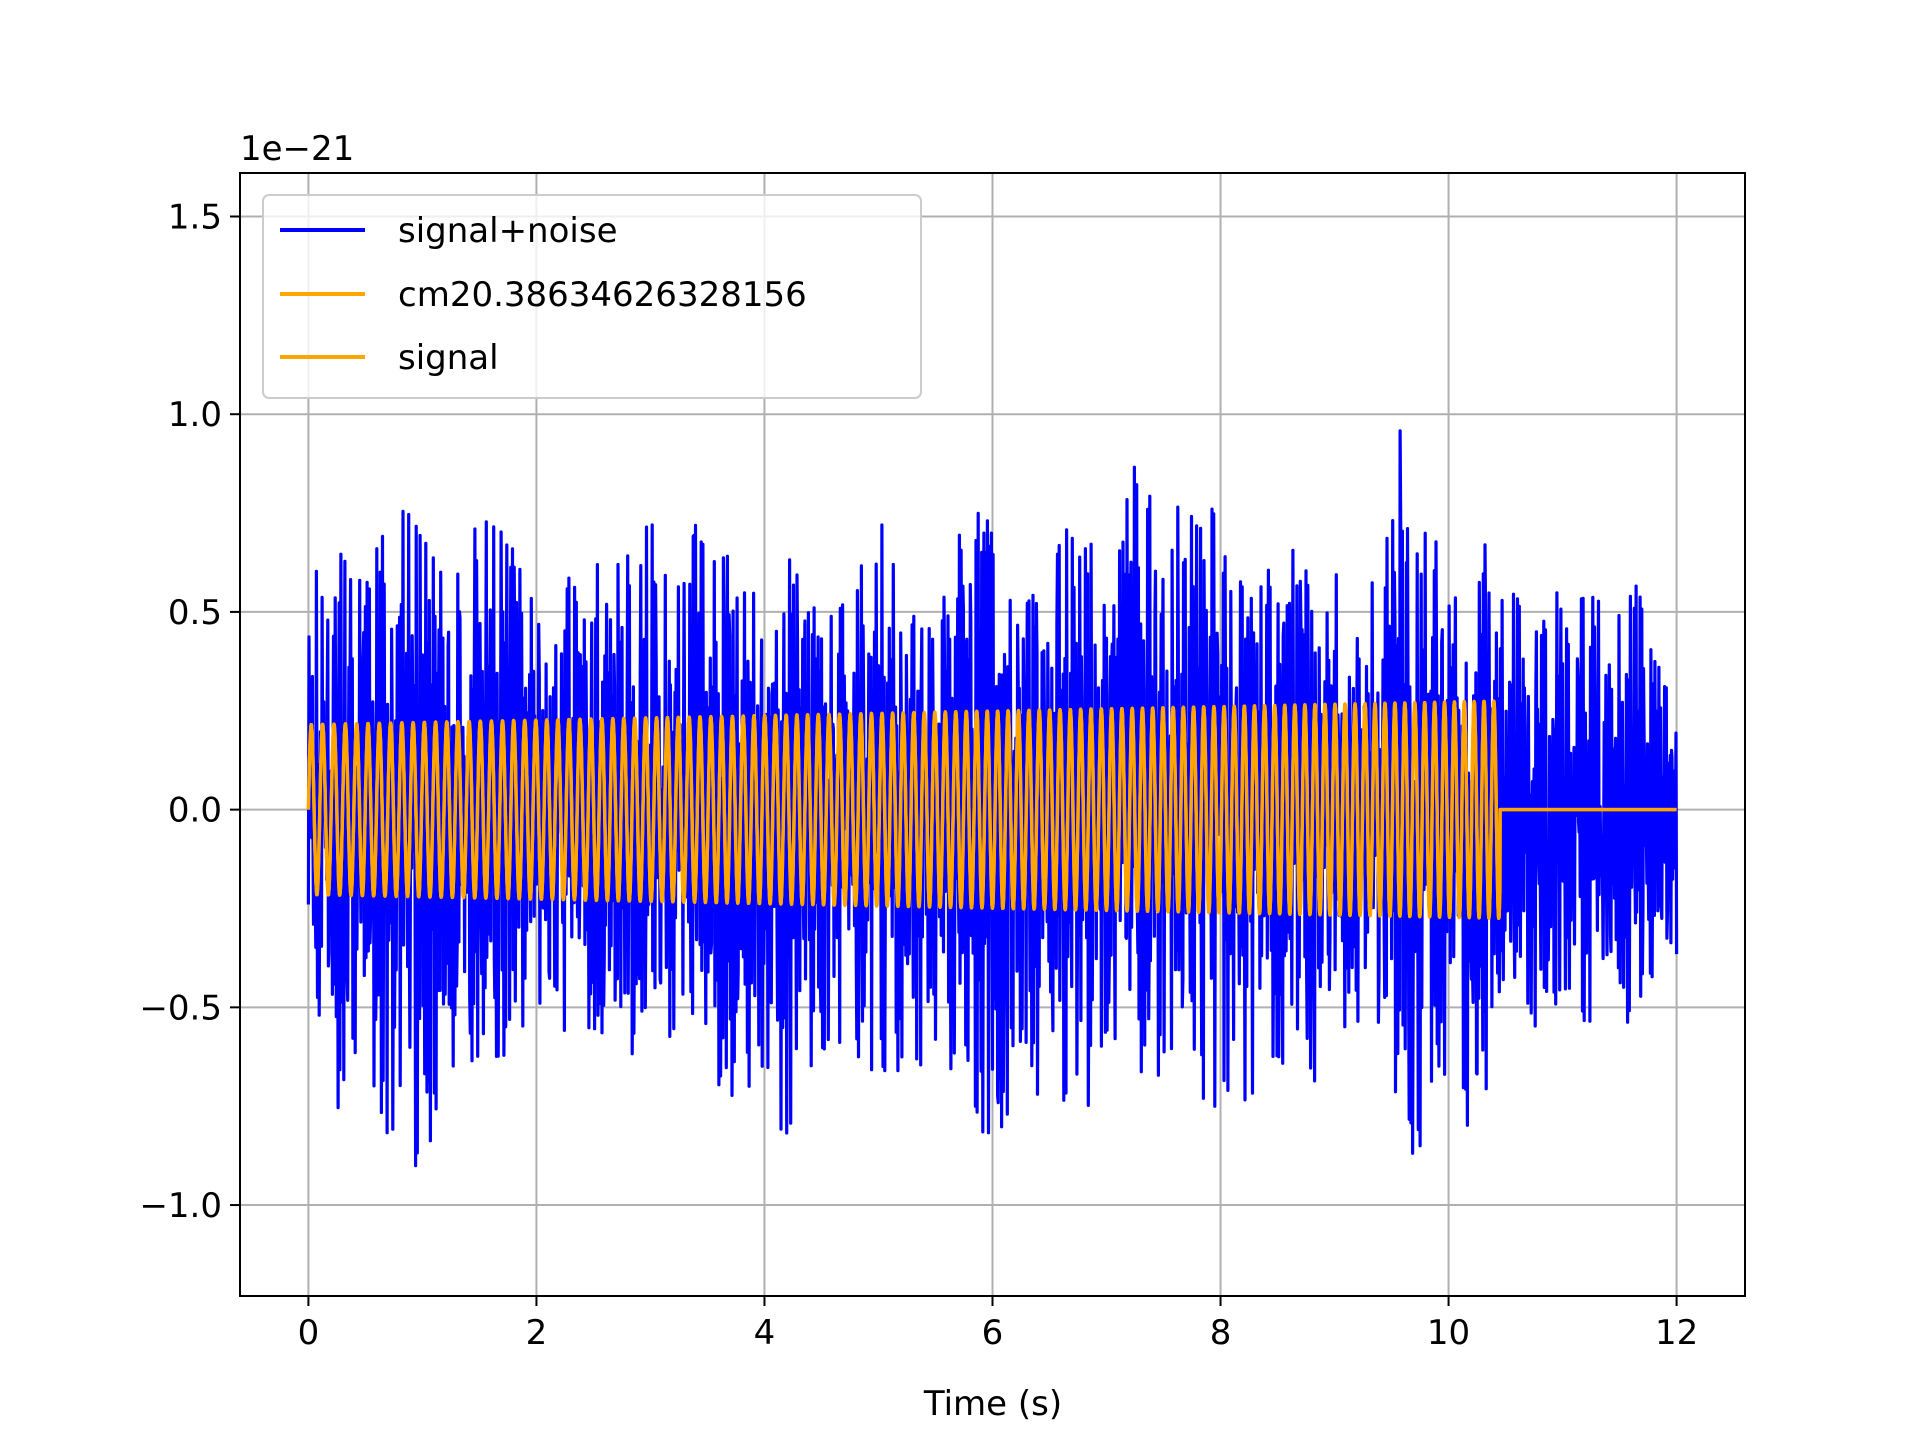  Describe the element at coordinates (189, 711) in the screenshot. I see `y-axis: −1.0 −0.5 0.0 0.5 1.0 1.5` at that location.